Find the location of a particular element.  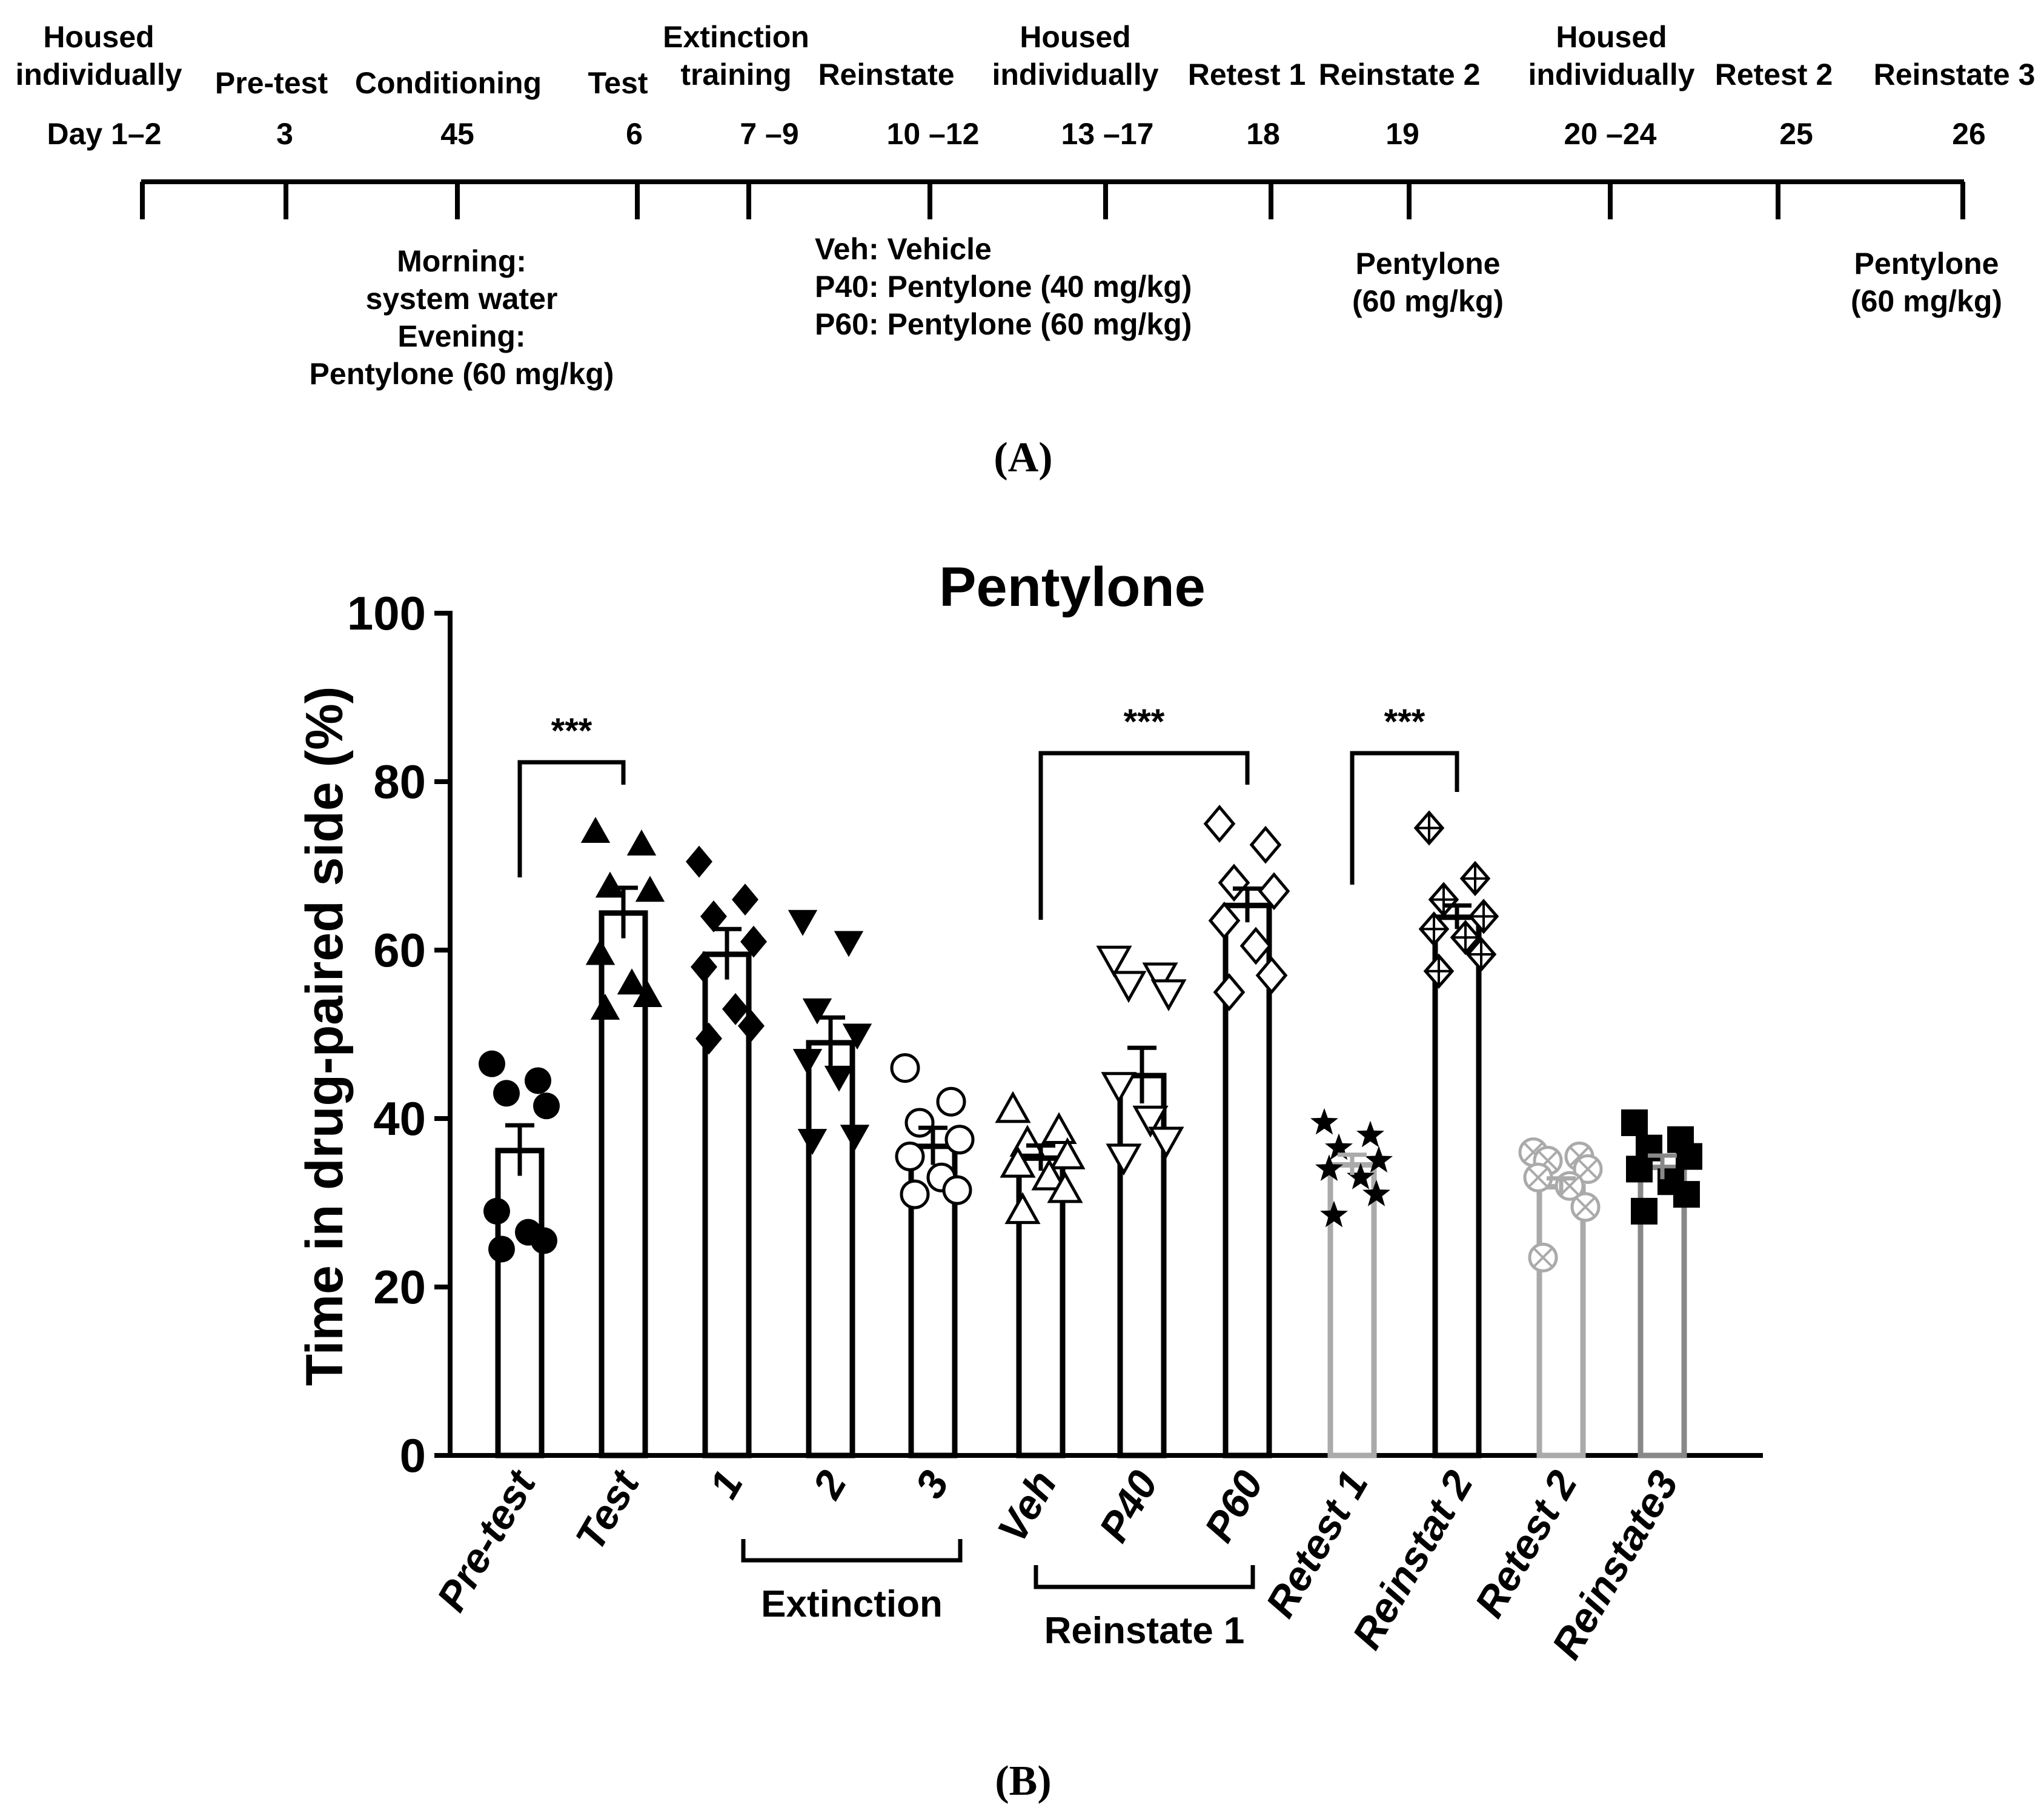

significance-bracket is located at coordinates (1144, 835).